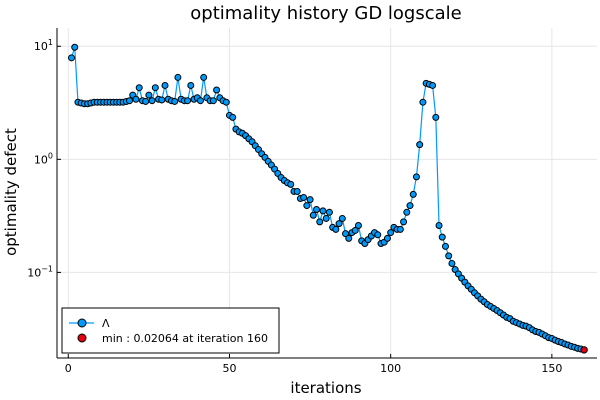 This screenshot has width=600, height=400. What do you see at coordinates (325, 13) in the screenshot?
I see `chart-title: optimality history GD logscale` at bounding box center [325, 13].